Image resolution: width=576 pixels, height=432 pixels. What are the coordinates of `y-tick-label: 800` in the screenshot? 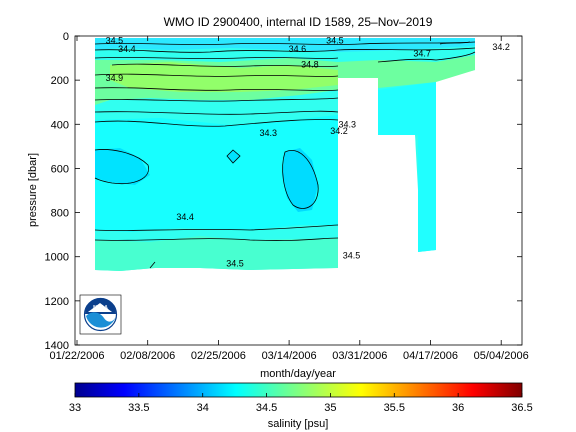 It's located at (60, 214).